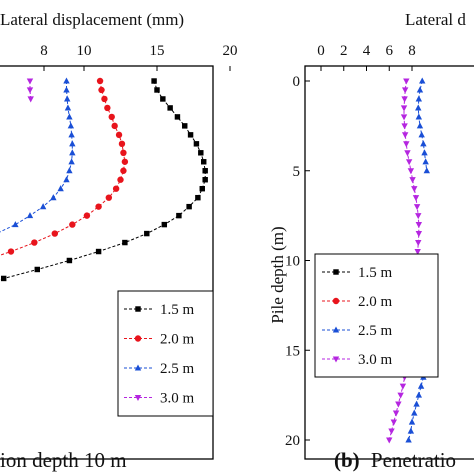 The image size is (474, 474). Describe the element at coordinates (292, 441) in the screenshot. I see `y-tick-label: 20` at that location.